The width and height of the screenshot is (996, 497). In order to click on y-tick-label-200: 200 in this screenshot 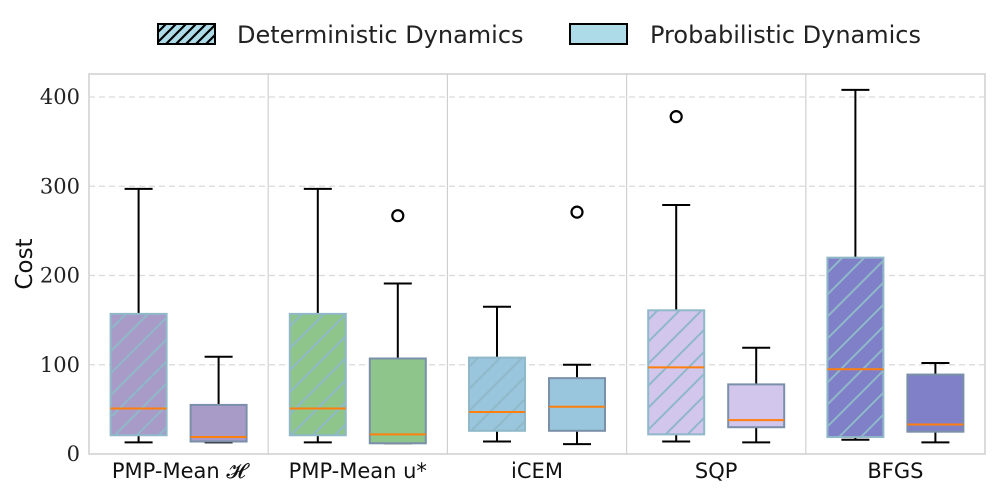, I will do `click(60, 276)`.